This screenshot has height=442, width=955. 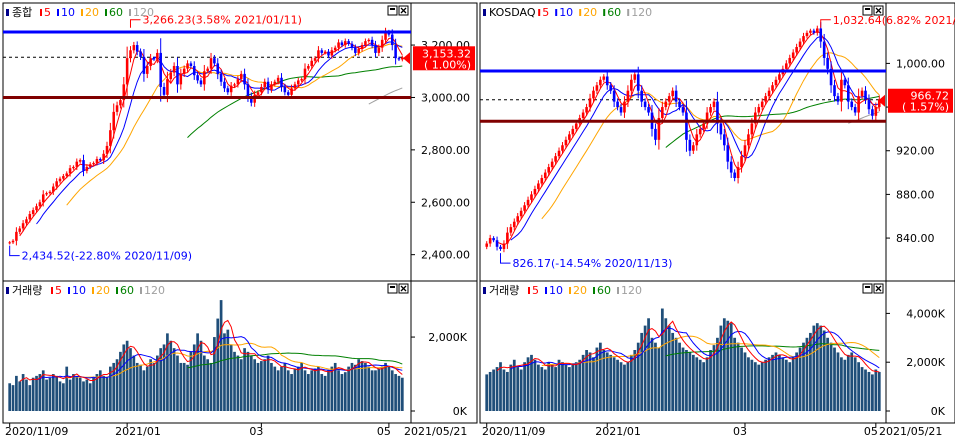 I want to click on kospi-price-ytick-label: 2,400.00, so click(x=445, y=255).